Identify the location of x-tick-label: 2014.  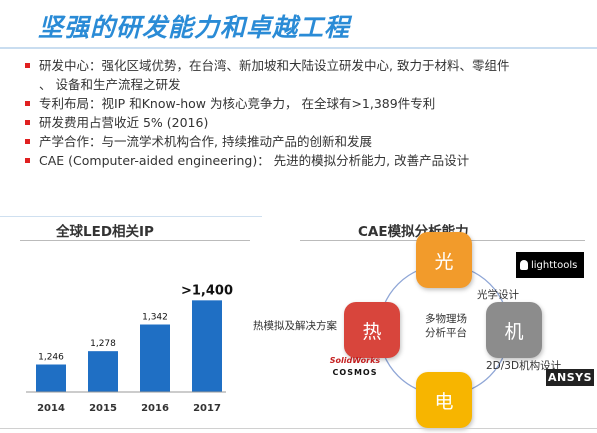
(51, 408).